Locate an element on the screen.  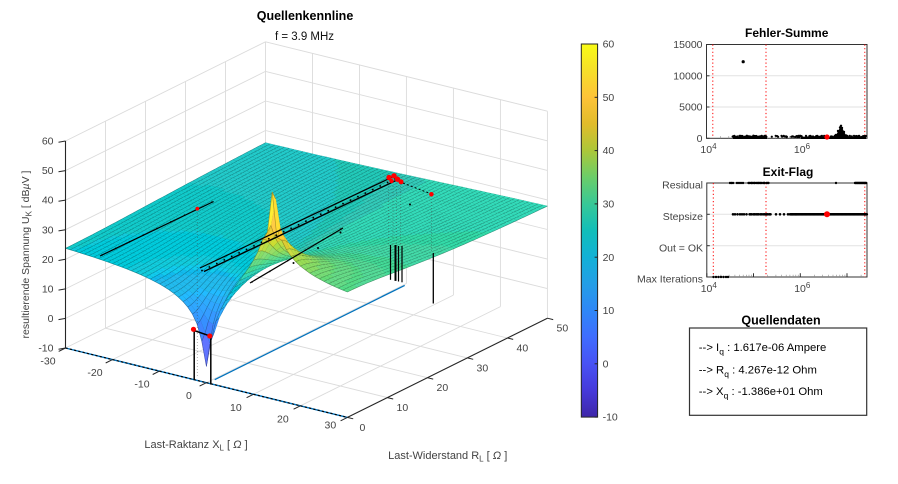
svg-text: 15000 is located at coordinates (687, 45).